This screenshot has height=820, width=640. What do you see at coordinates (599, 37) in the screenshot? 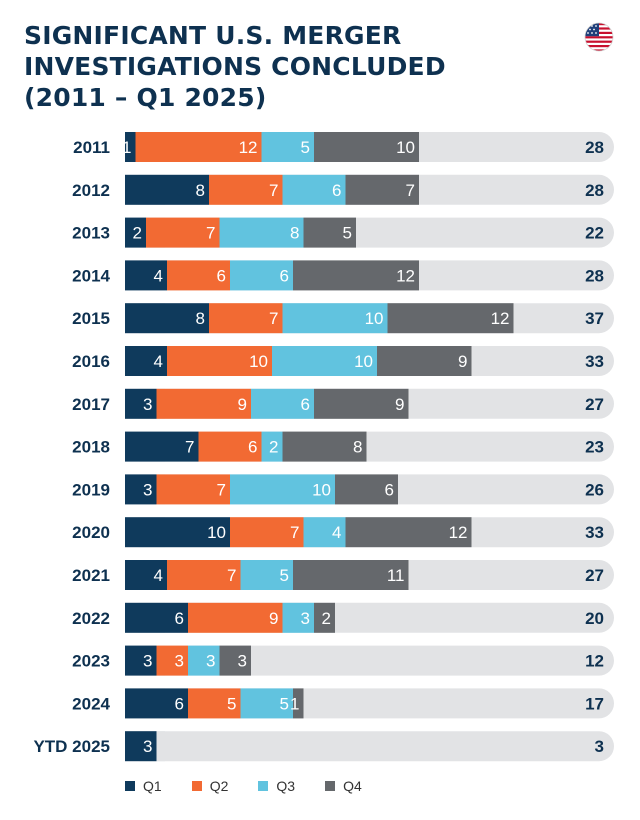
I see `us-flag-icon` at bounding box center [599, 37].